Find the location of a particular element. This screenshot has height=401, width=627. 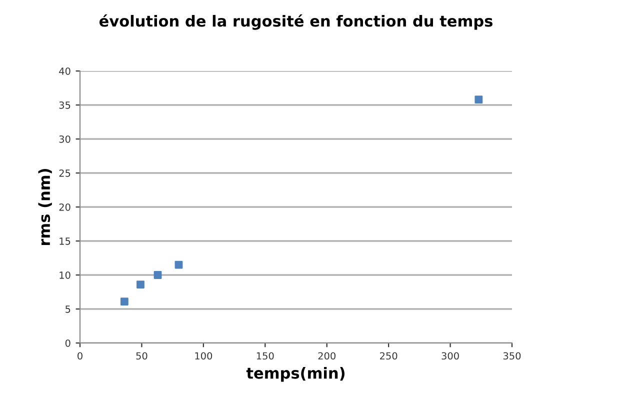

y-tick-label: 20 is located at coordinates (64, 207).